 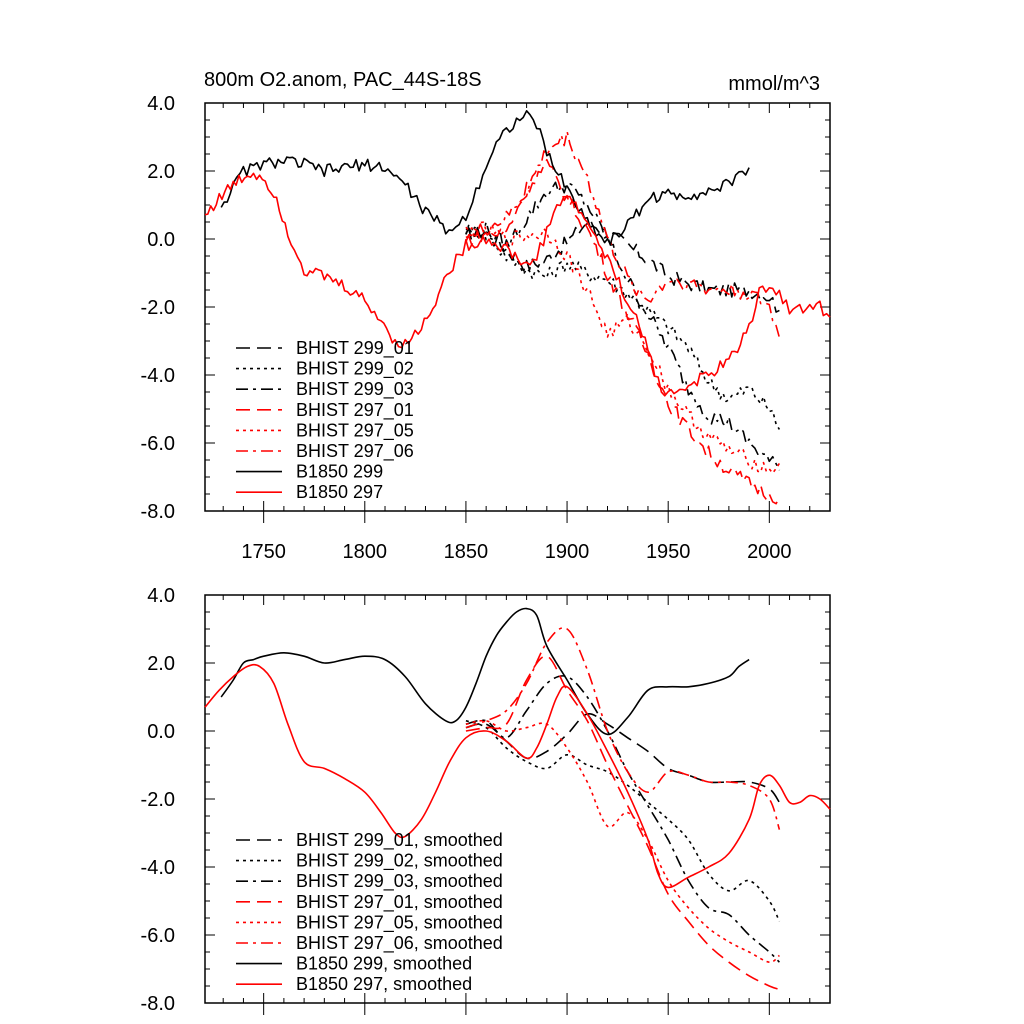 What do you see at coordinates (774, 84) in the screenshot?
I see `units-label: mmol/m^3` at bounding box center [774, 84].